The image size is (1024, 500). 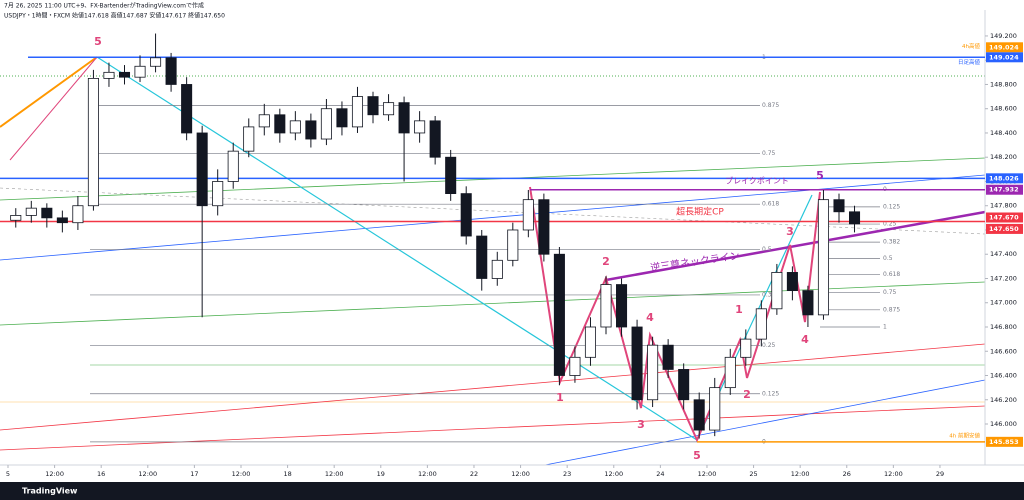 What do you see at coordinates (650, 317) in the screenshot?
I see `annotation: 4` at bounding box center [650, 317].